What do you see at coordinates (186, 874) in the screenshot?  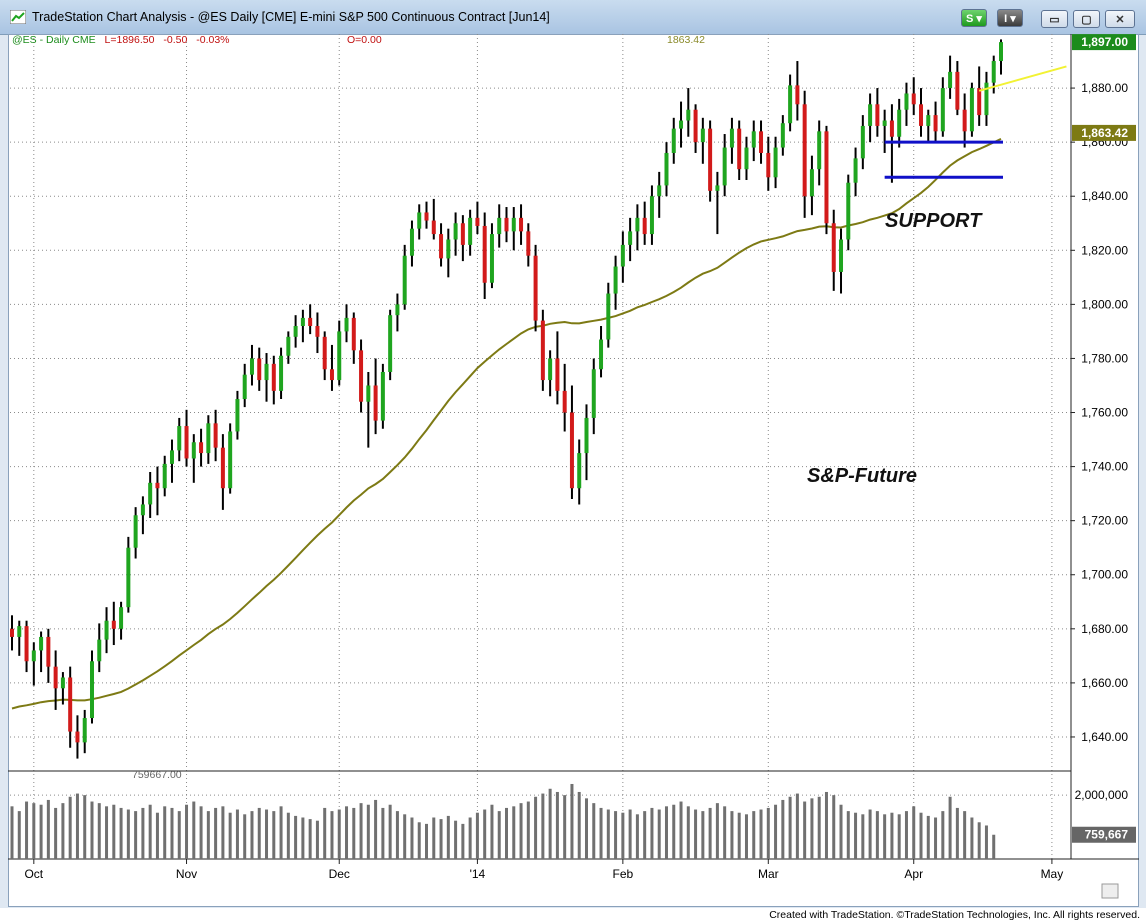 I see `time-tick-label: Nov` at bounding box center [186, 874].